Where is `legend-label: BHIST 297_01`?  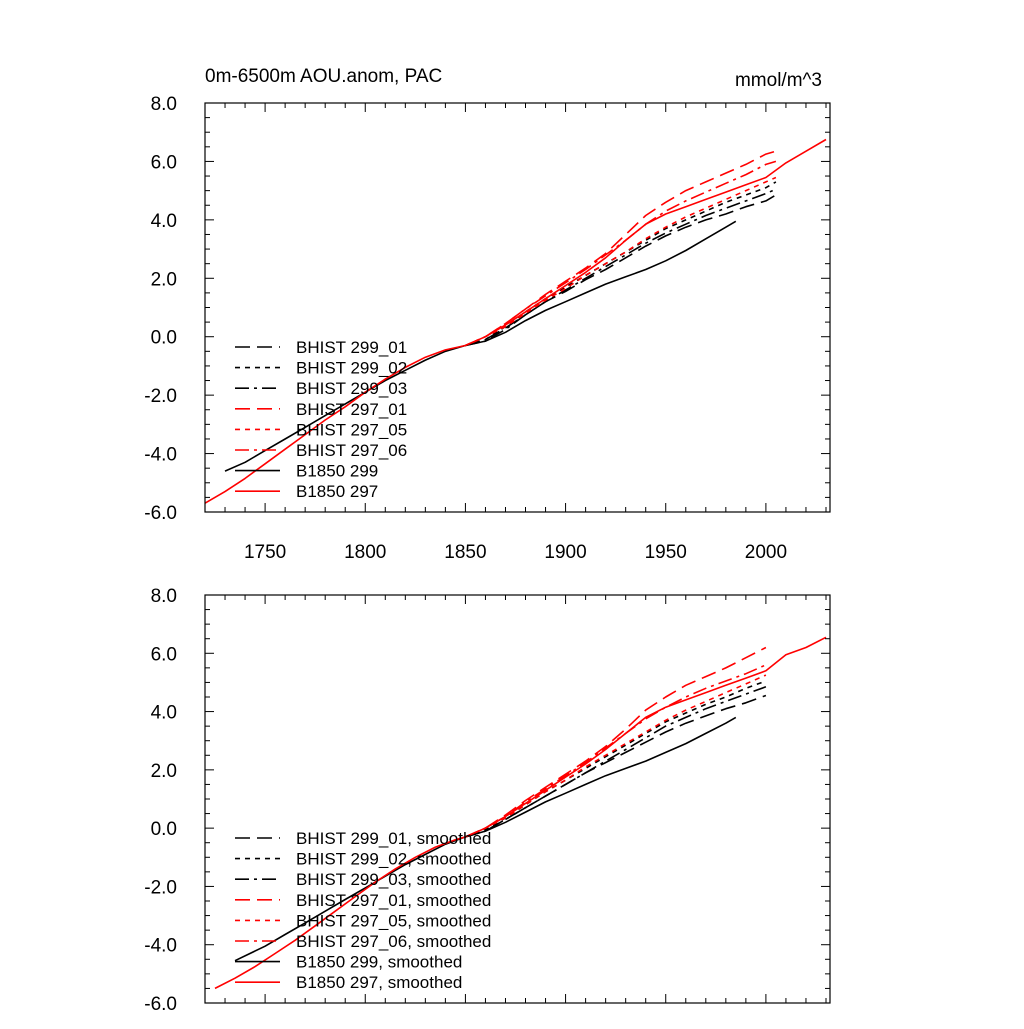
legend-label: BHIST 297_01 is located at coordinates (351, 409).